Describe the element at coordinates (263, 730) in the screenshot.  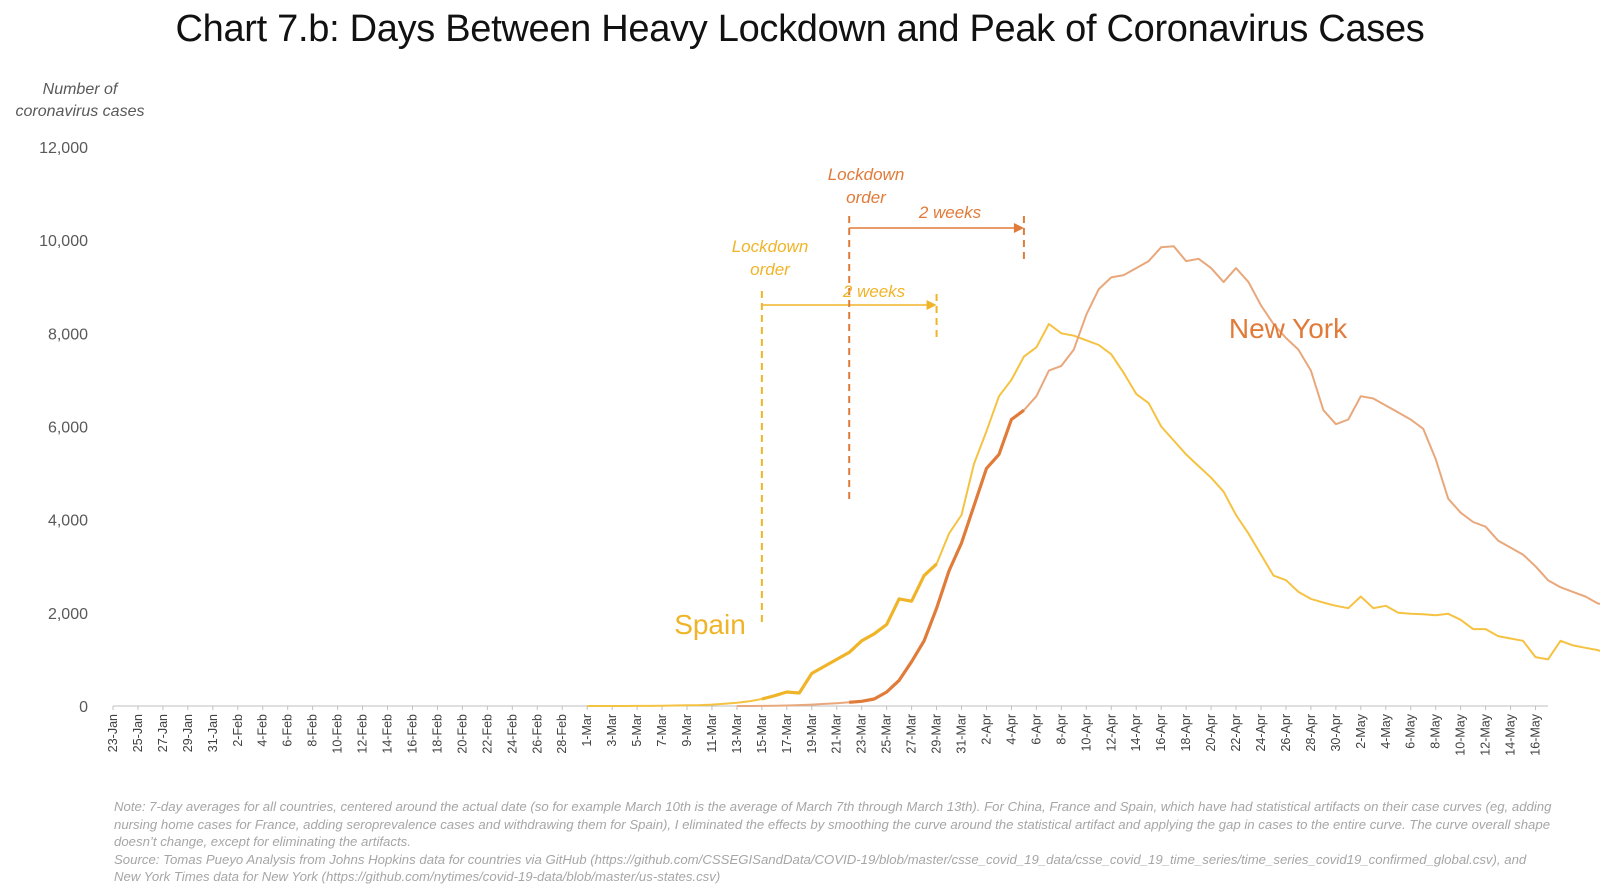
I see `x-tick-label: 4-Feb` at that location.